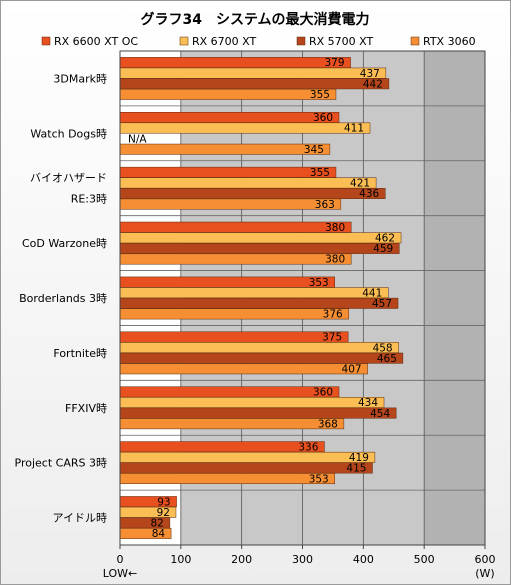 This screenshot has height=585, width=511. I want to click on x-direction-label: LOW←, so click(120, 573).